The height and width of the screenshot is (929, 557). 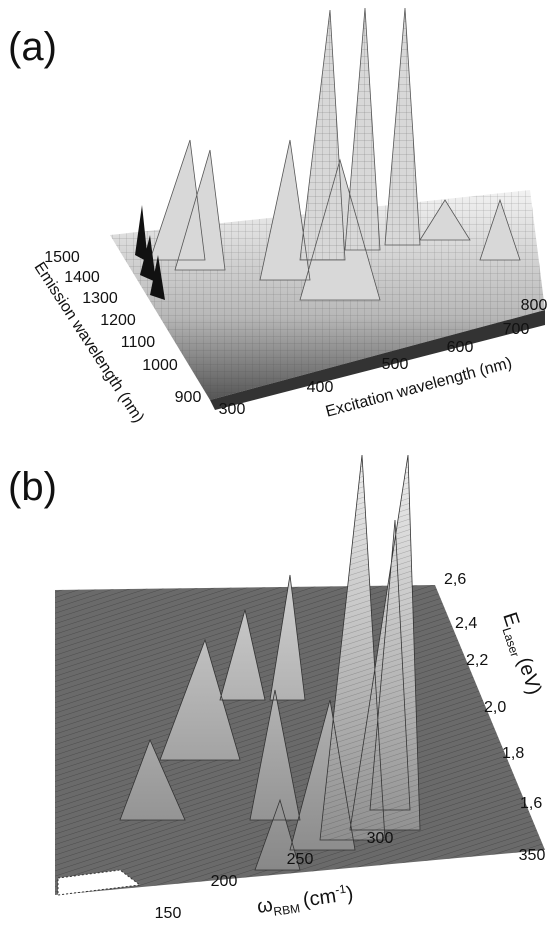 I want to click on x-tick-label: 250, so click(x=300, y=859).